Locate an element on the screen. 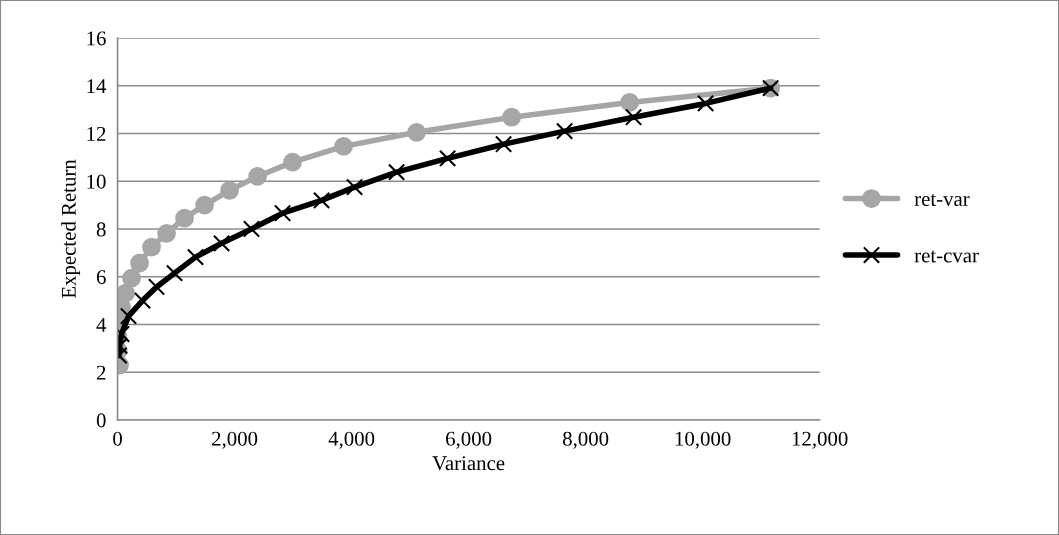 The image size is (1059, 535). y-tick-label: 4 is located at coordinates (101, 324).